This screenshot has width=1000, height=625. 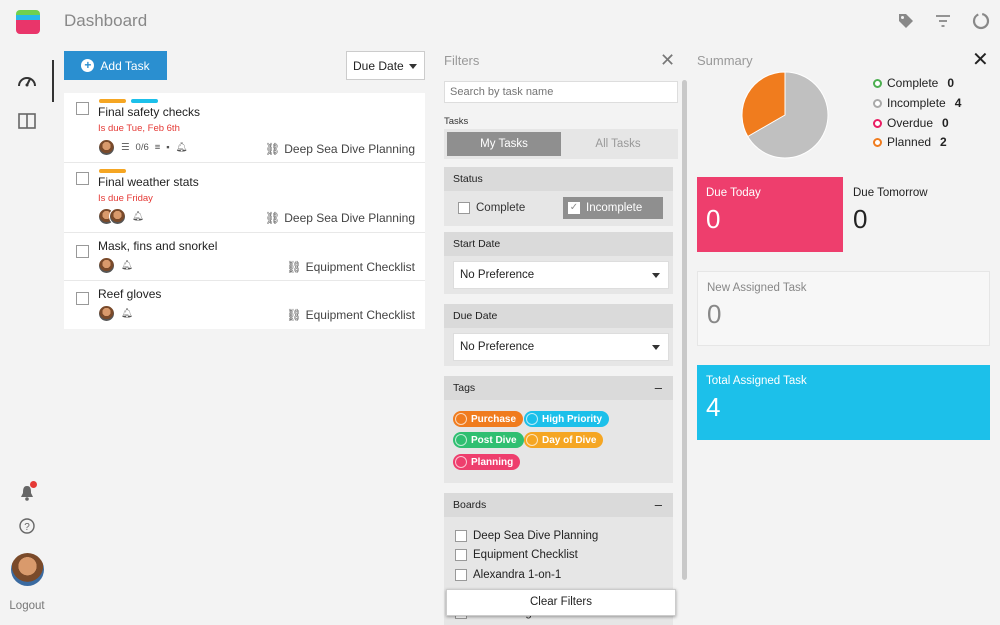 I want to click on status-label: Incomplete, so click(x=614, y=208).